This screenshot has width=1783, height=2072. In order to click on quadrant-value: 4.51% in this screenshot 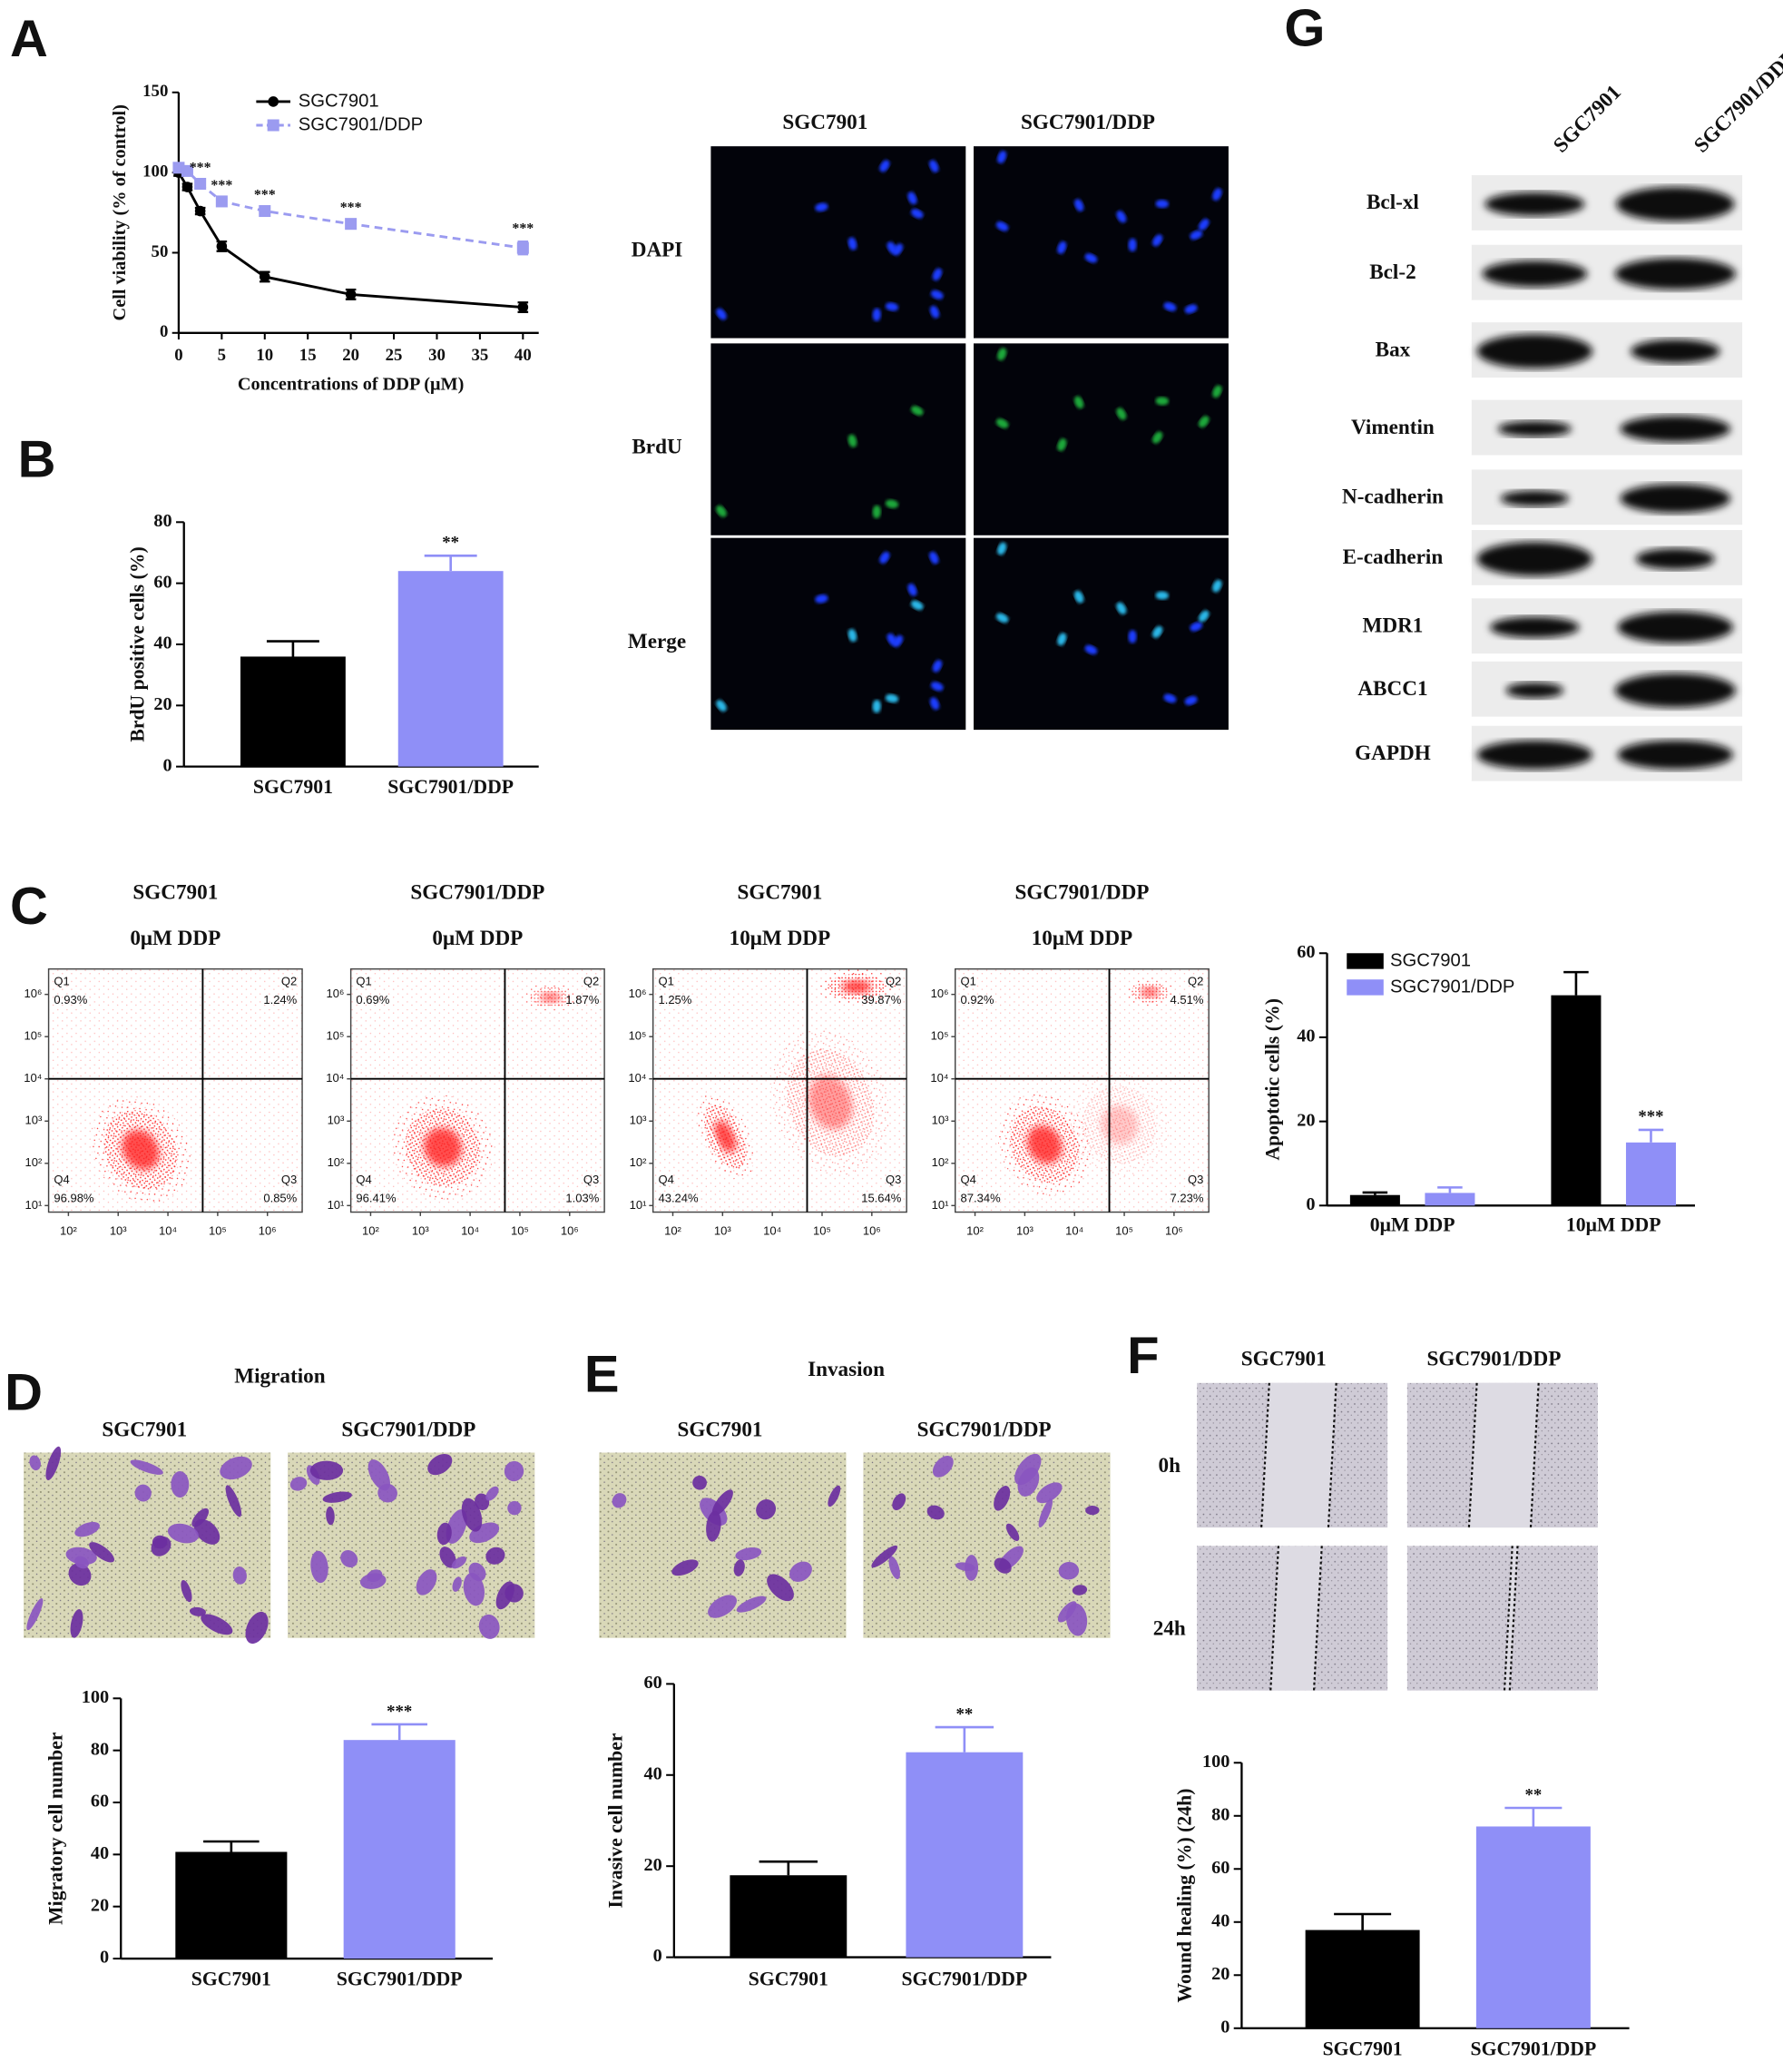, I will do `click(1187, 1000)`.